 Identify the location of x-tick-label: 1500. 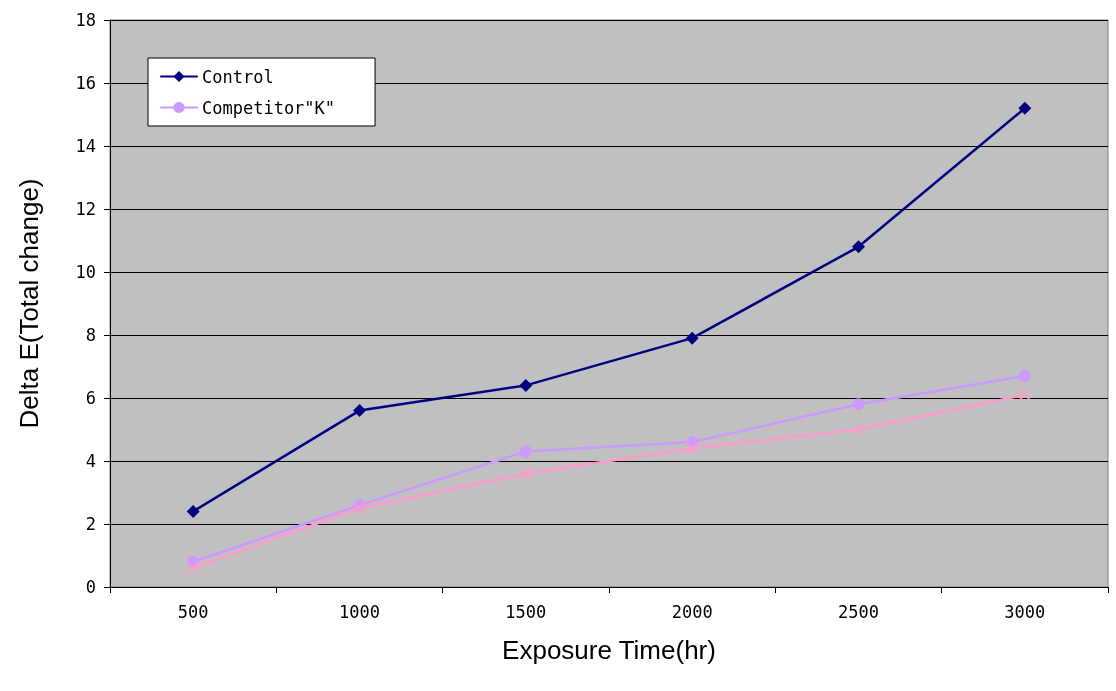
(526, 611).